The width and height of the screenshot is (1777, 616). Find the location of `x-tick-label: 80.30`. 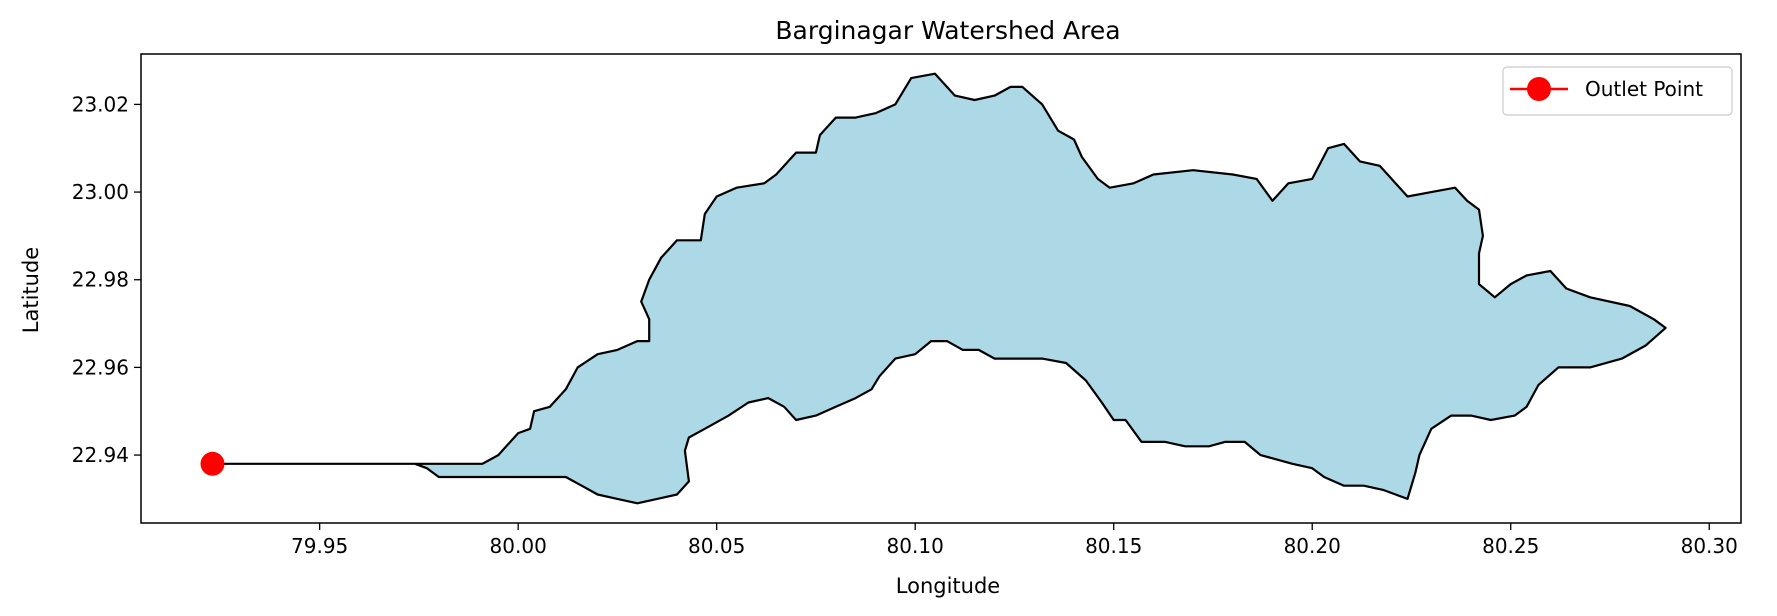

x-tick-label: 80.30 is located at coordinates (1709, 546).